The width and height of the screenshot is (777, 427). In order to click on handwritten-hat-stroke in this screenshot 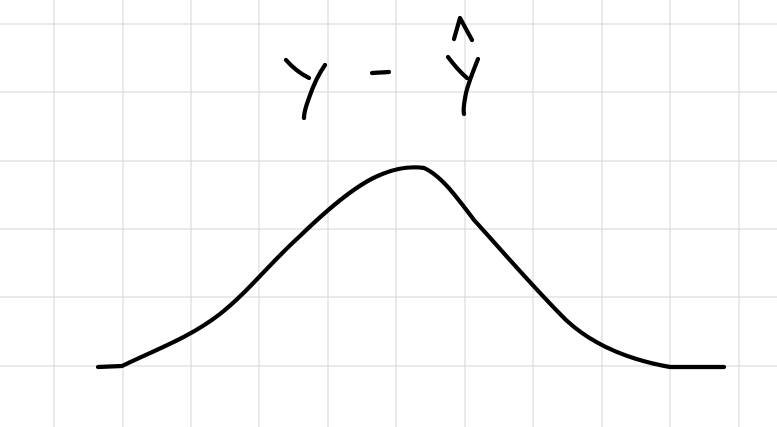, I will do `click(463, 29)`.